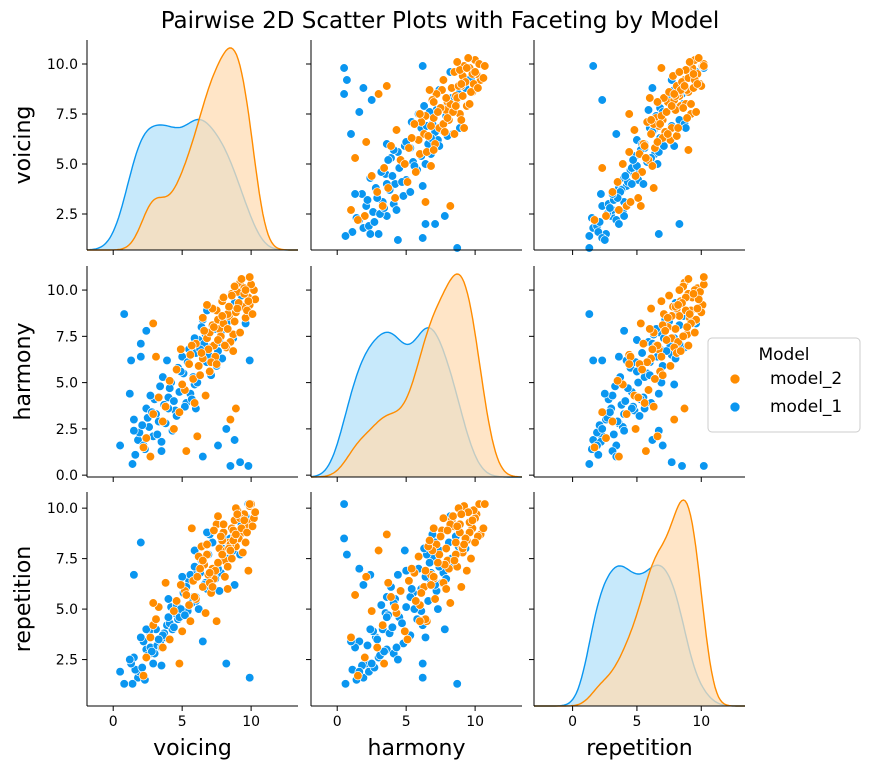 The image size is (869, 770). Describe the element at coordinates (406, 722) in the screenshot. I see `x-tick-label: 5` at that location.